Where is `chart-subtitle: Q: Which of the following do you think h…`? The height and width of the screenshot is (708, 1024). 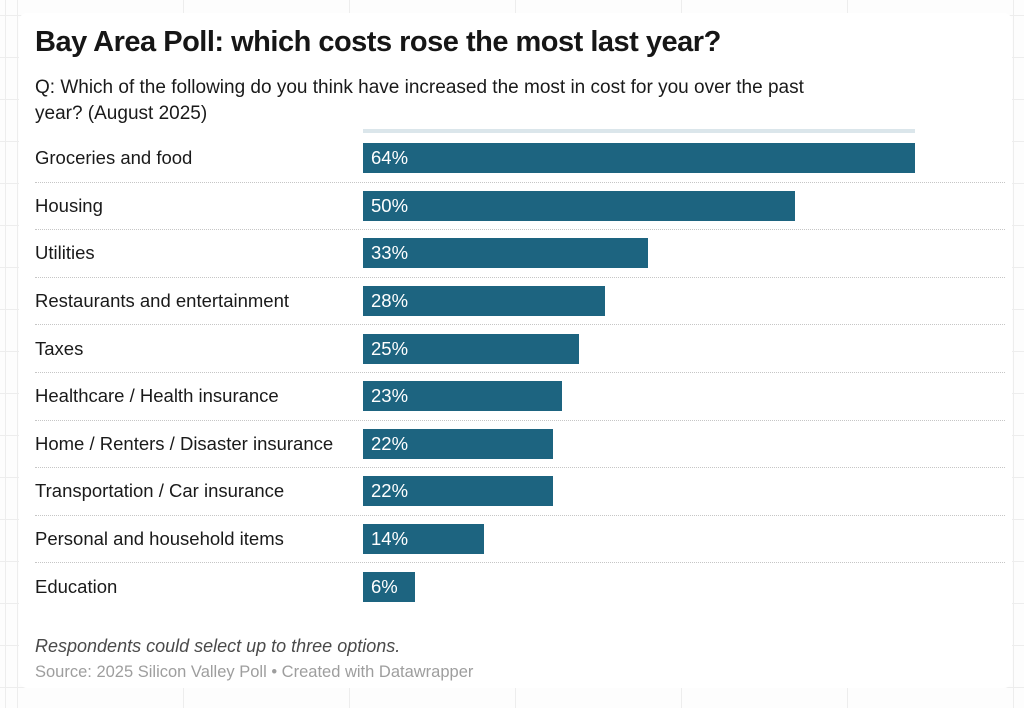
chart-subtitle: Q: Which of the following do you think h… is located at coordinates (419, 100).